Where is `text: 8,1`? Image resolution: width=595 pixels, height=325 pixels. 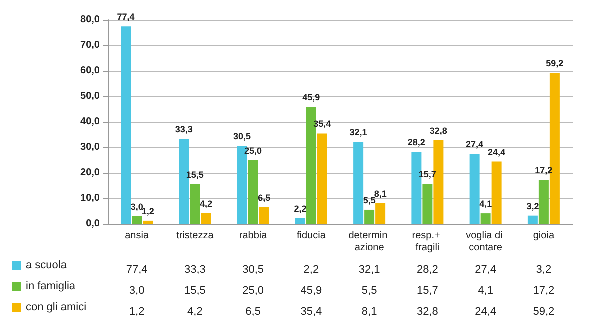 text: 8,1 is located at coordinates (380, 193).